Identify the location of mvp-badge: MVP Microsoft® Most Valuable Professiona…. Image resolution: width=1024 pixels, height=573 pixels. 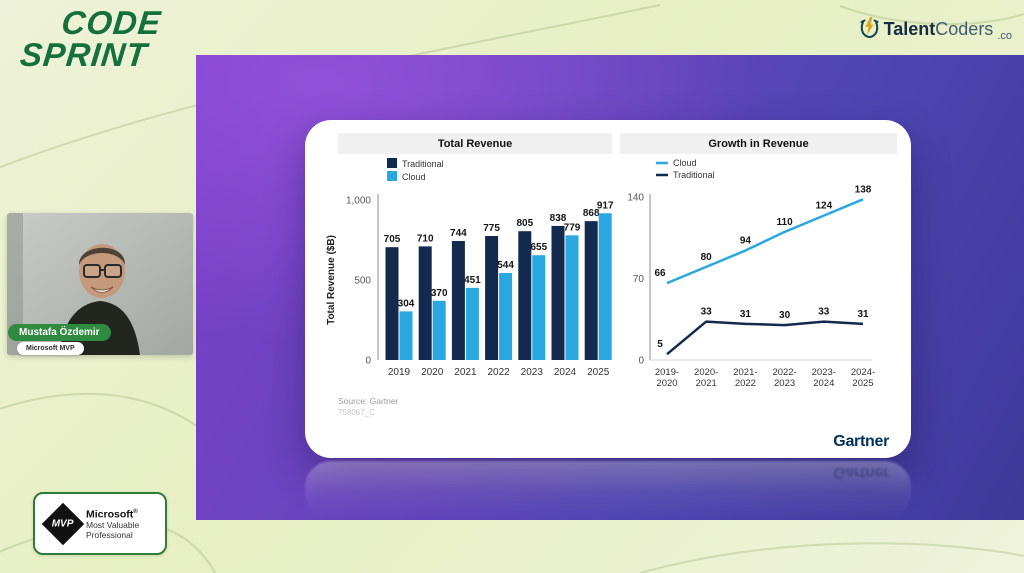
(100, 523).